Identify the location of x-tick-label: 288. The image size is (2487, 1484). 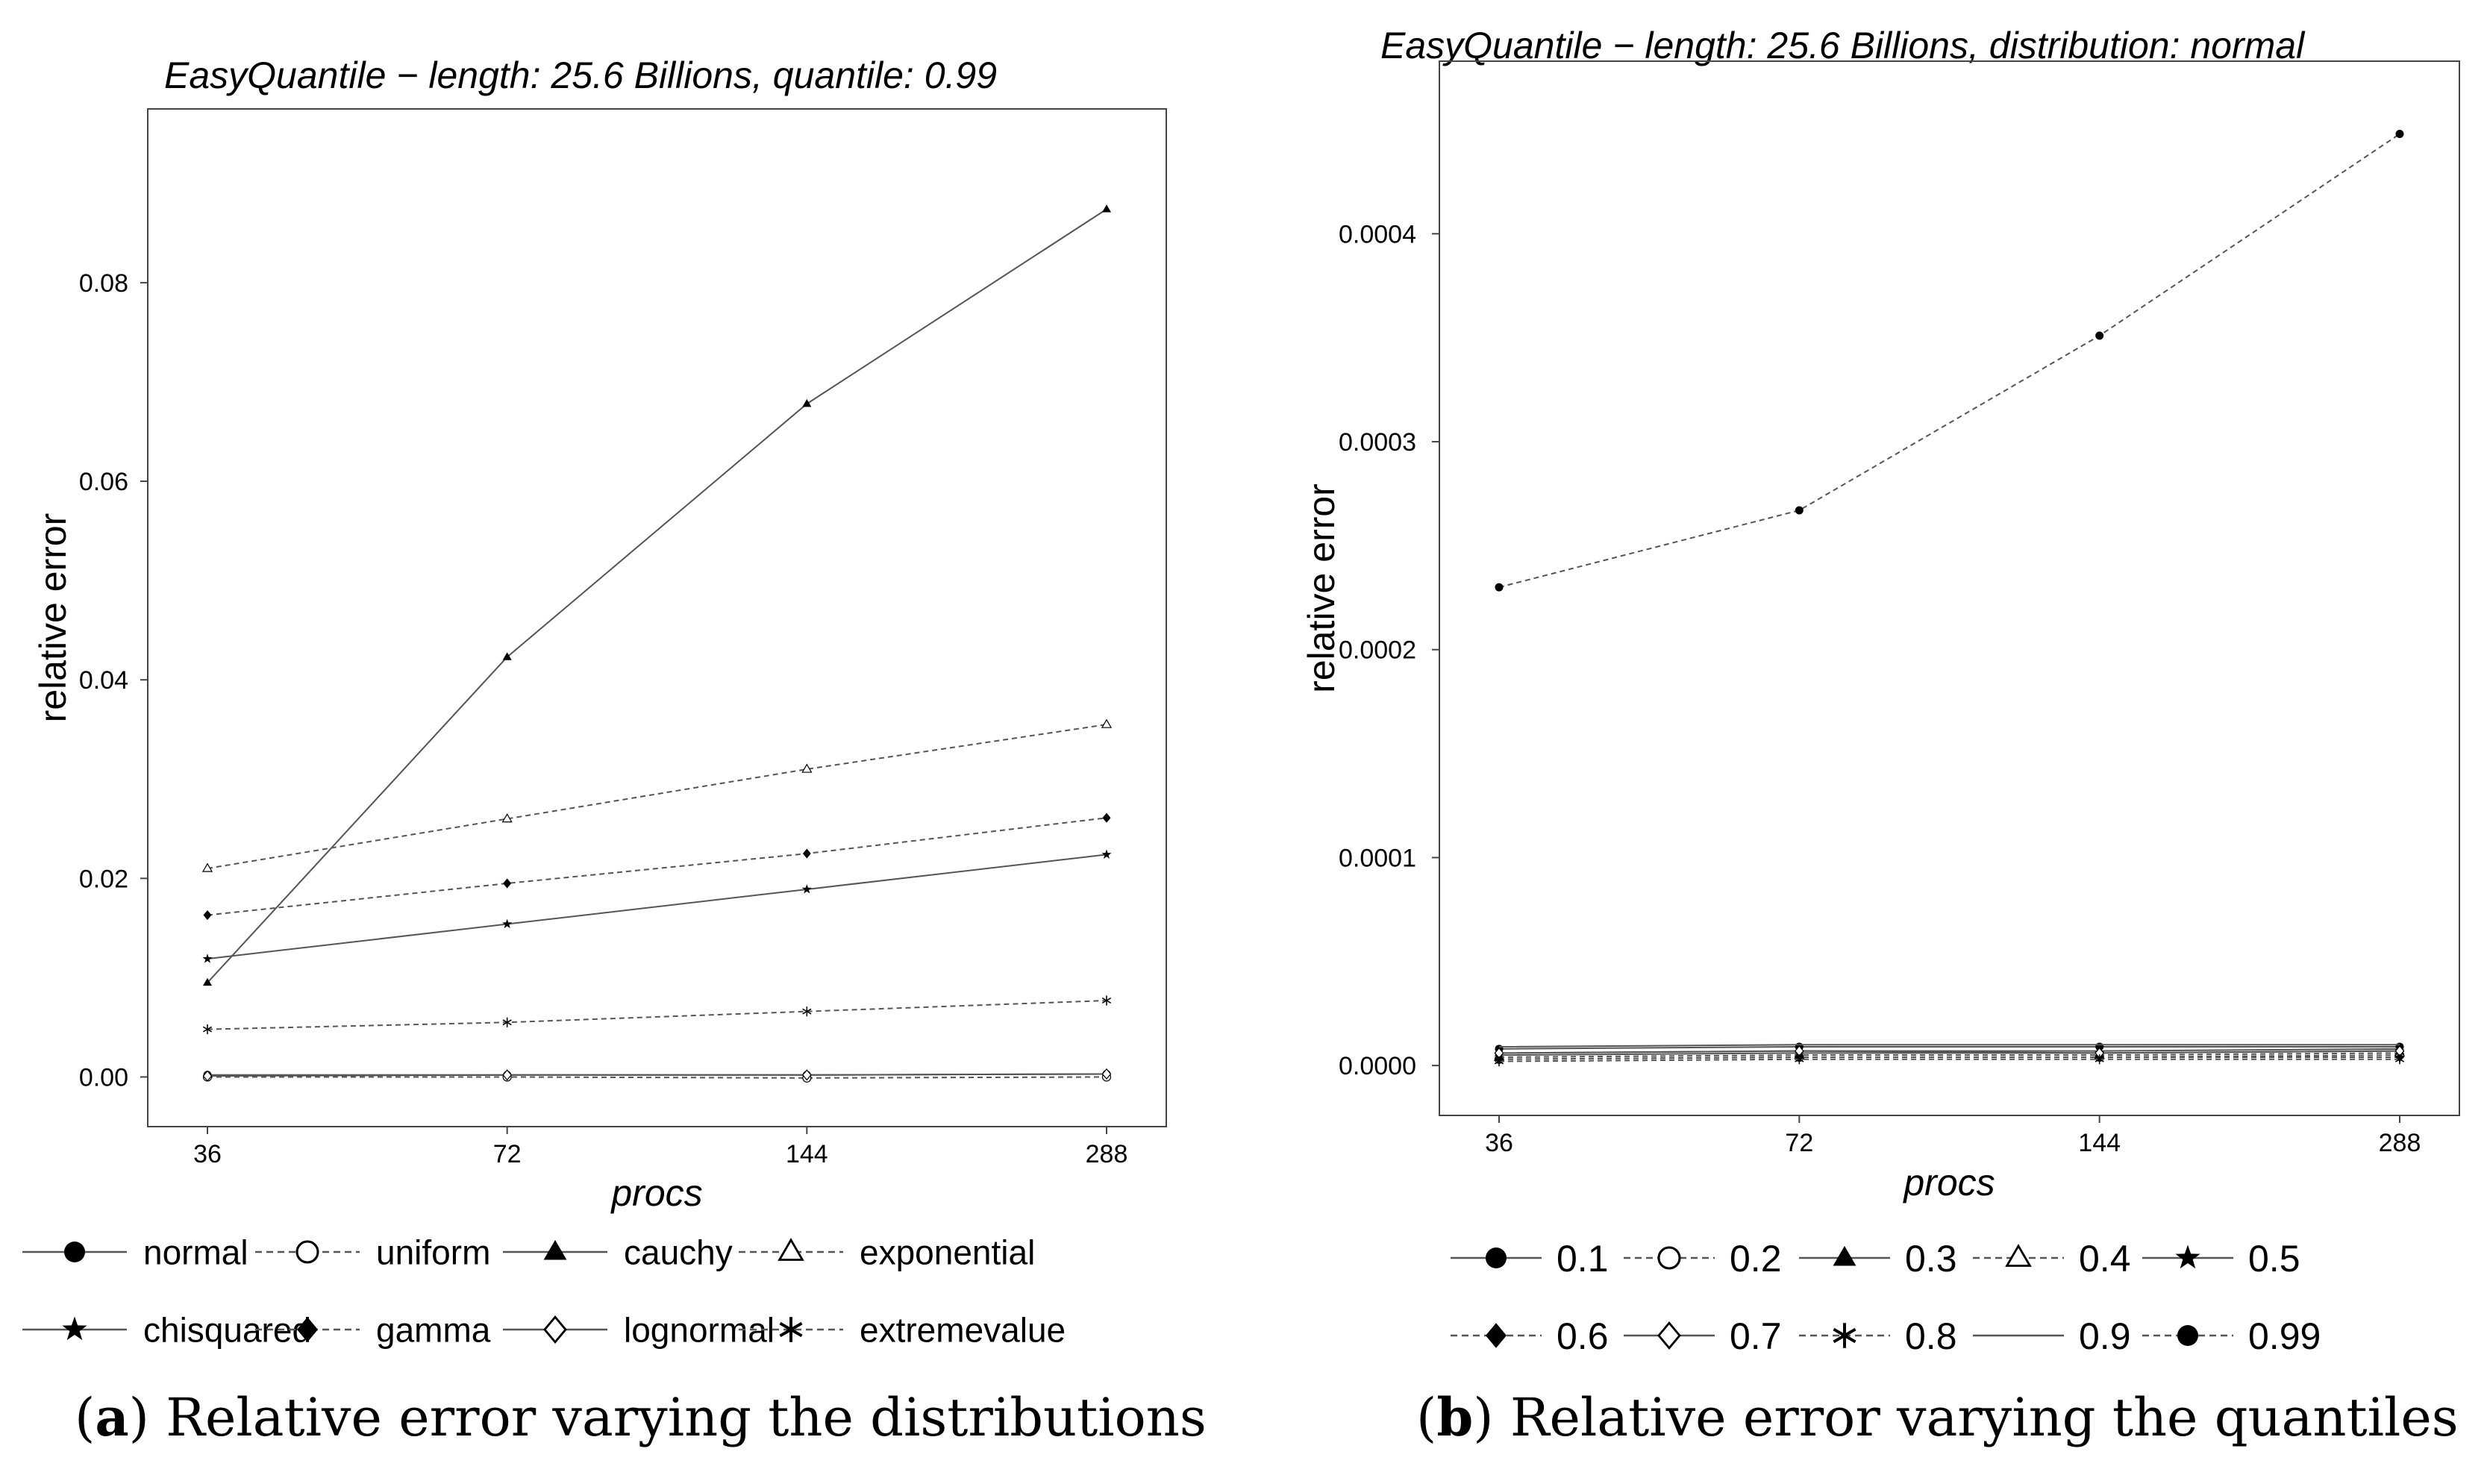
(2400, 1143).